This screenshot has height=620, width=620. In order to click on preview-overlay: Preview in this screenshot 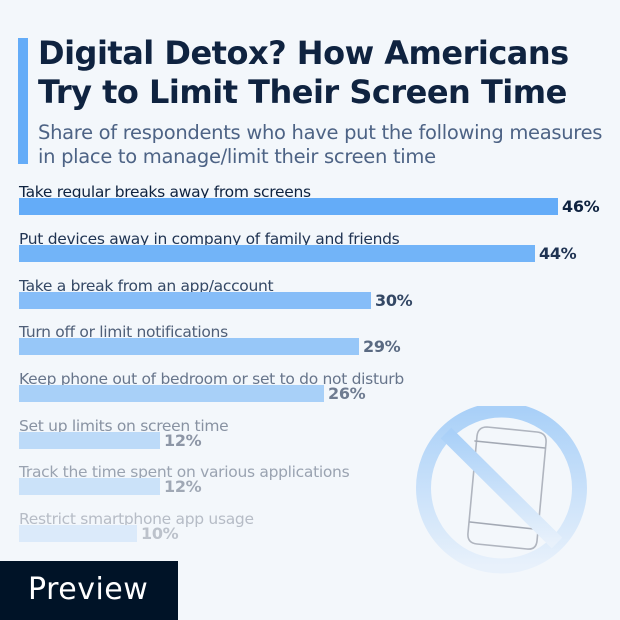, I will do `click(89, 590)`.